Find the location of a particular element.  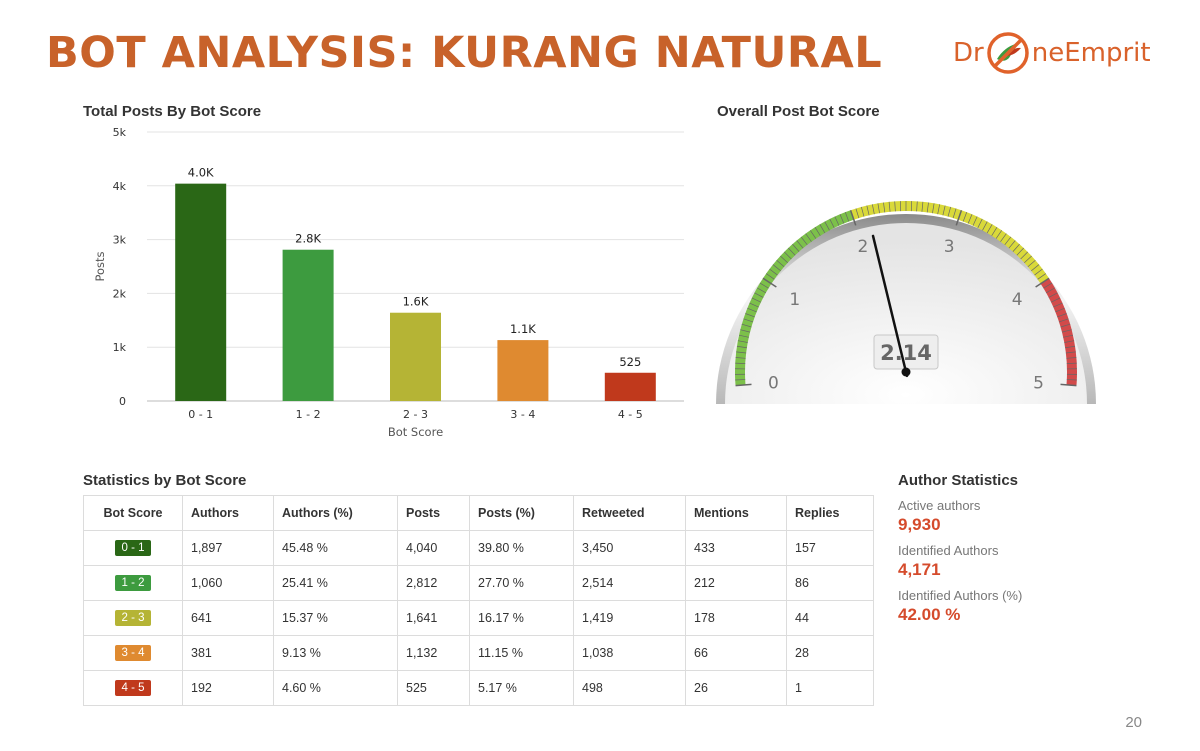

bot-score-cell: 3 - 4 is located at coordinates (133, 653).